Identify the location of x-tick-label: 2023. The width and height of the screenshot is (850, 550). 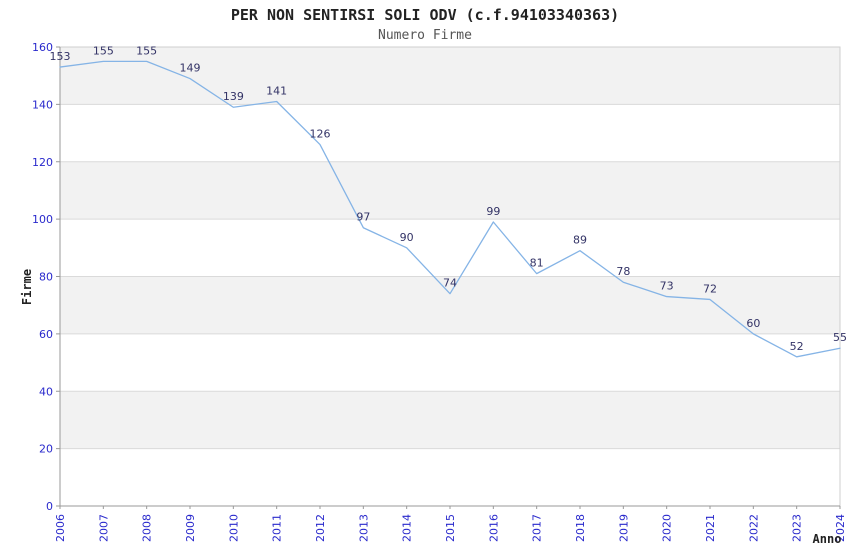
(797, 528).